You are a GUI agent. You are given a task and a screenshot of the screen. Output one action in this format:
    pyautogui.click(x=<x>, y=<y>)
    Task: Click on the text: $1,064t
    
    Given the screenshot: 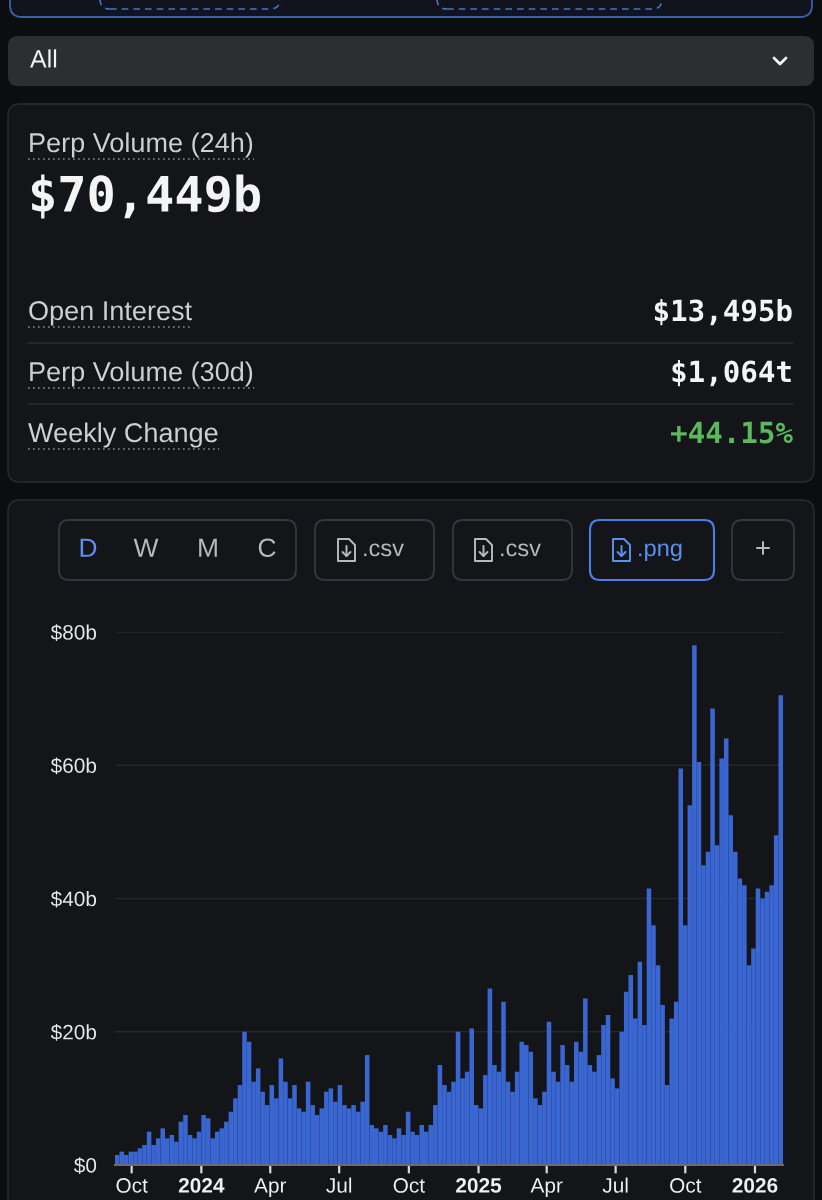 What is the action you would take?
    pyautogui.click(x=731, y=373)
    